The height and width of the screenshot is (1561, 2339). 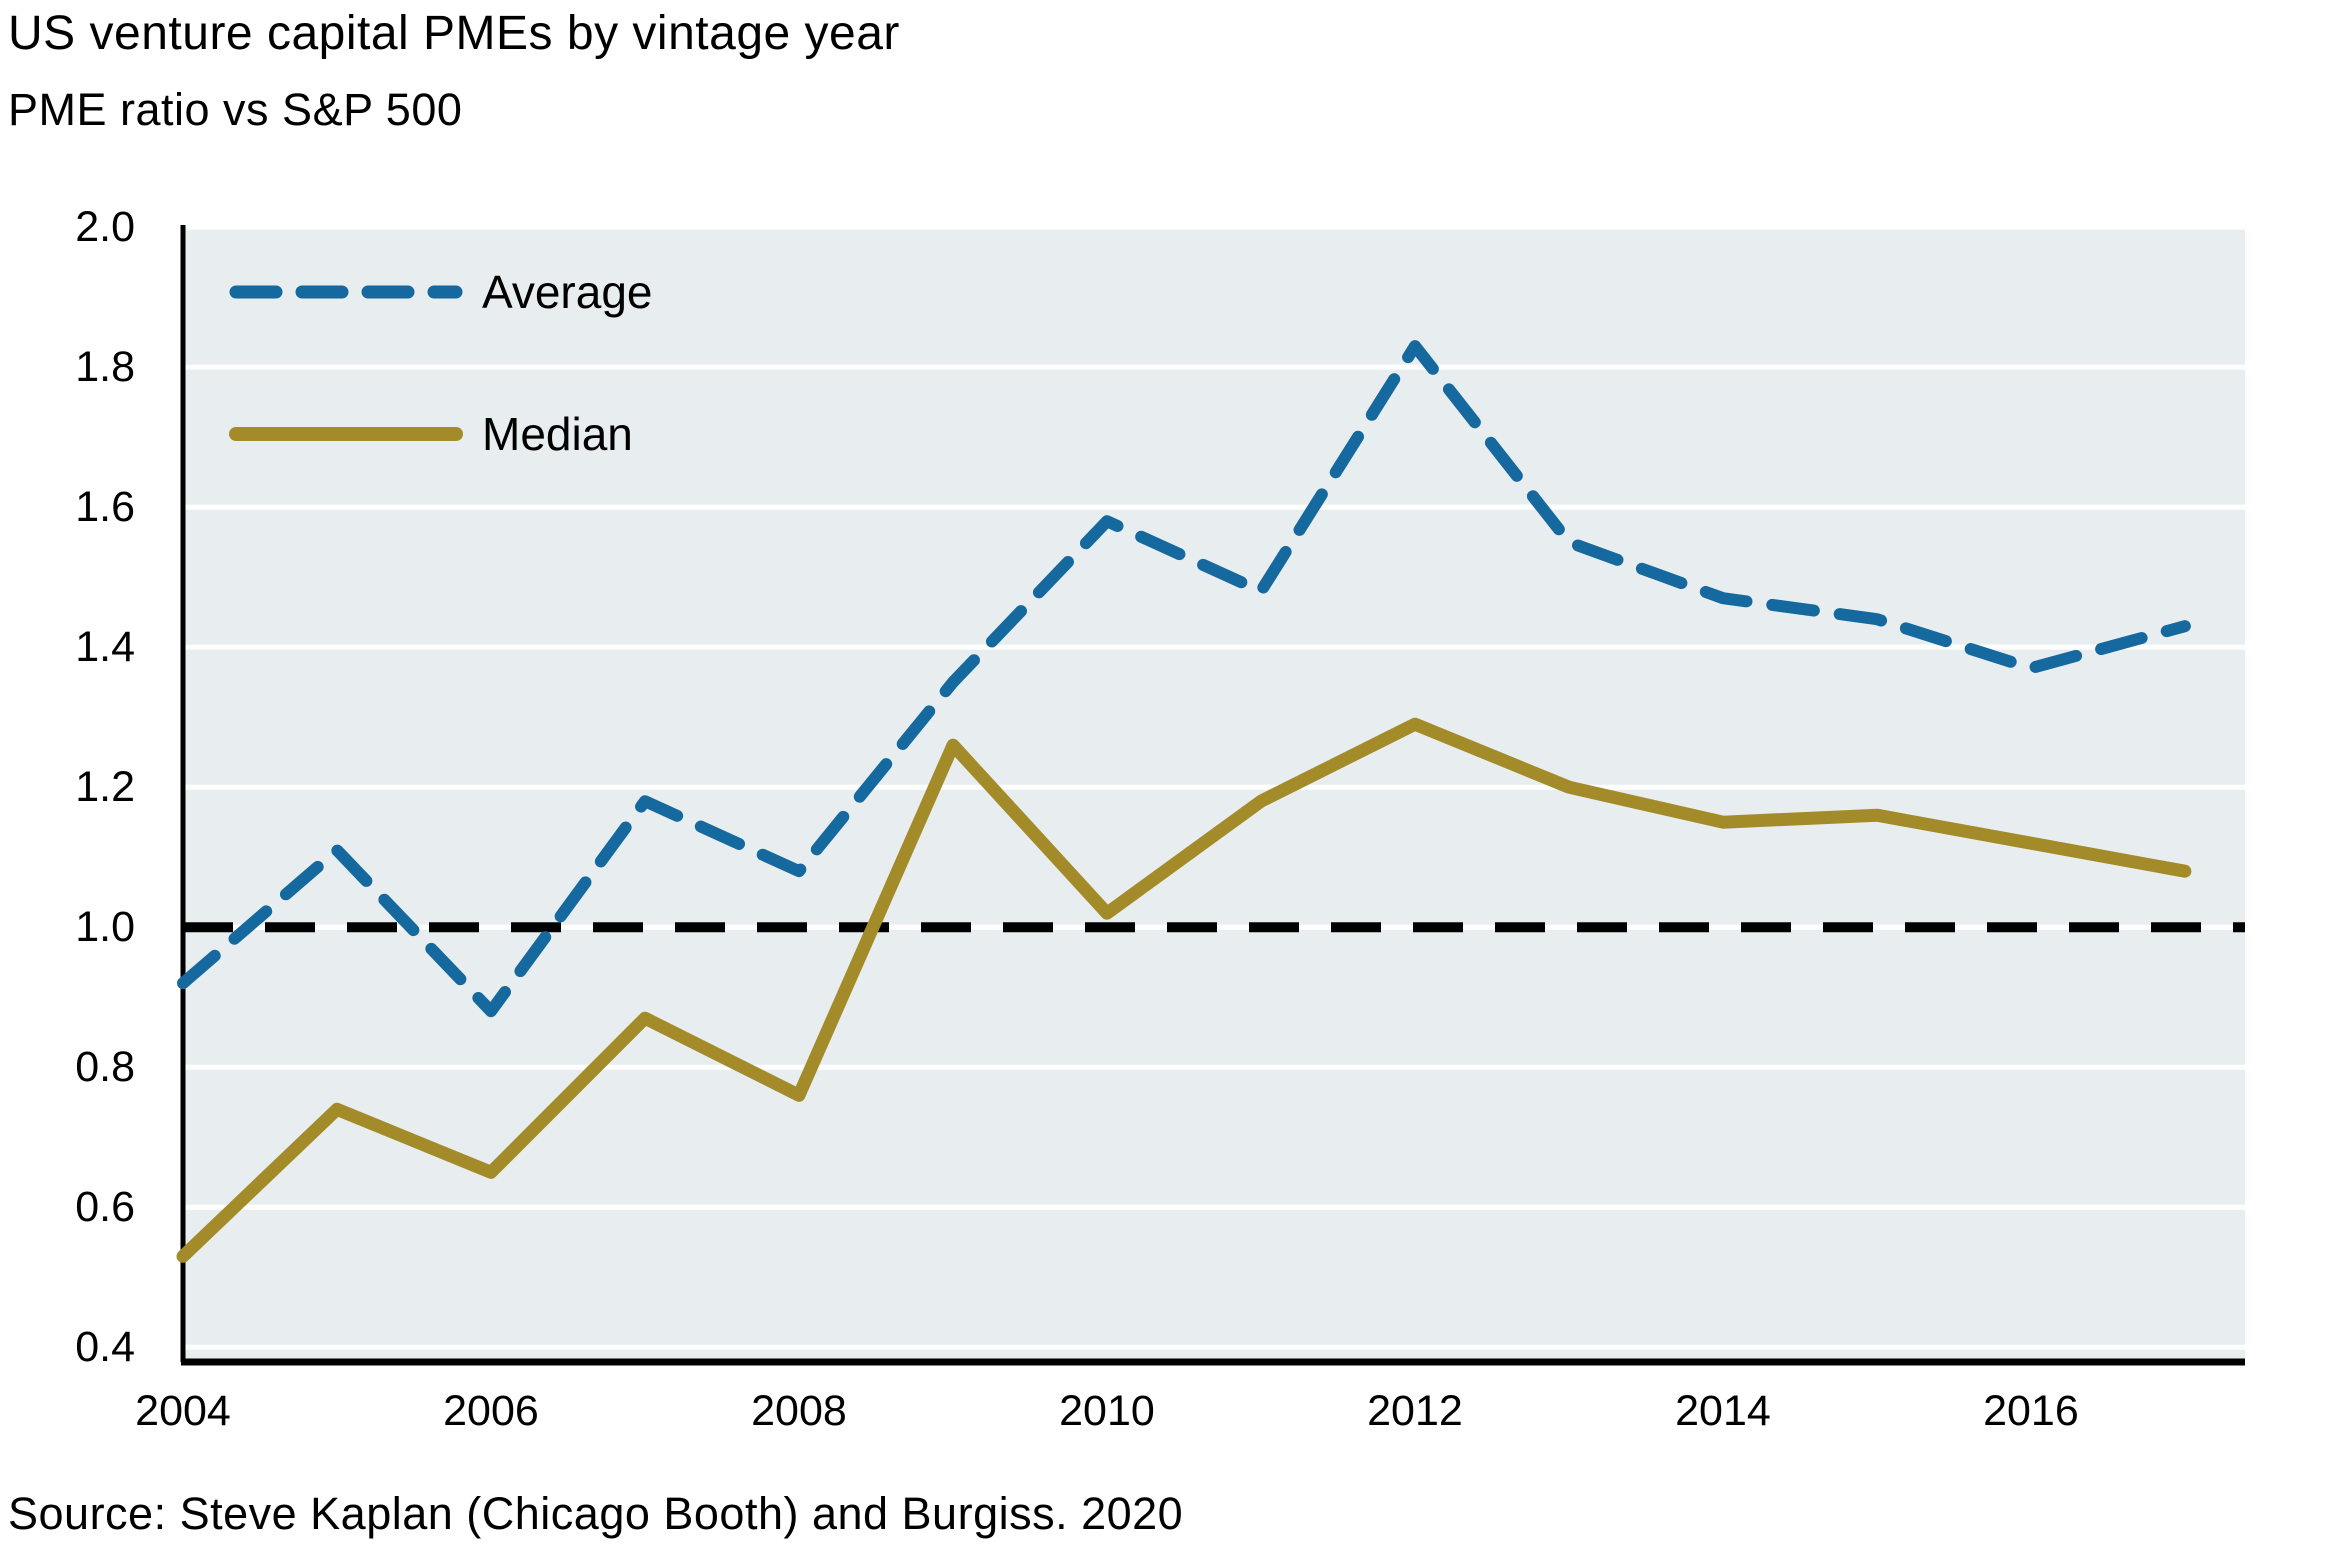 I want to click on y-tick-label: 1.2, so click(x=105, y=787).